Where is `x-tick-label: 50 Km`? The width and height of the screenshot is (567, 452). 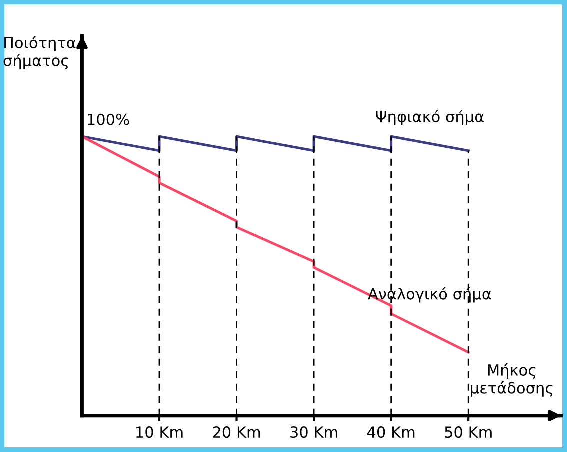
x-tick-label: 50 Km is located at coordinates (468, 432).